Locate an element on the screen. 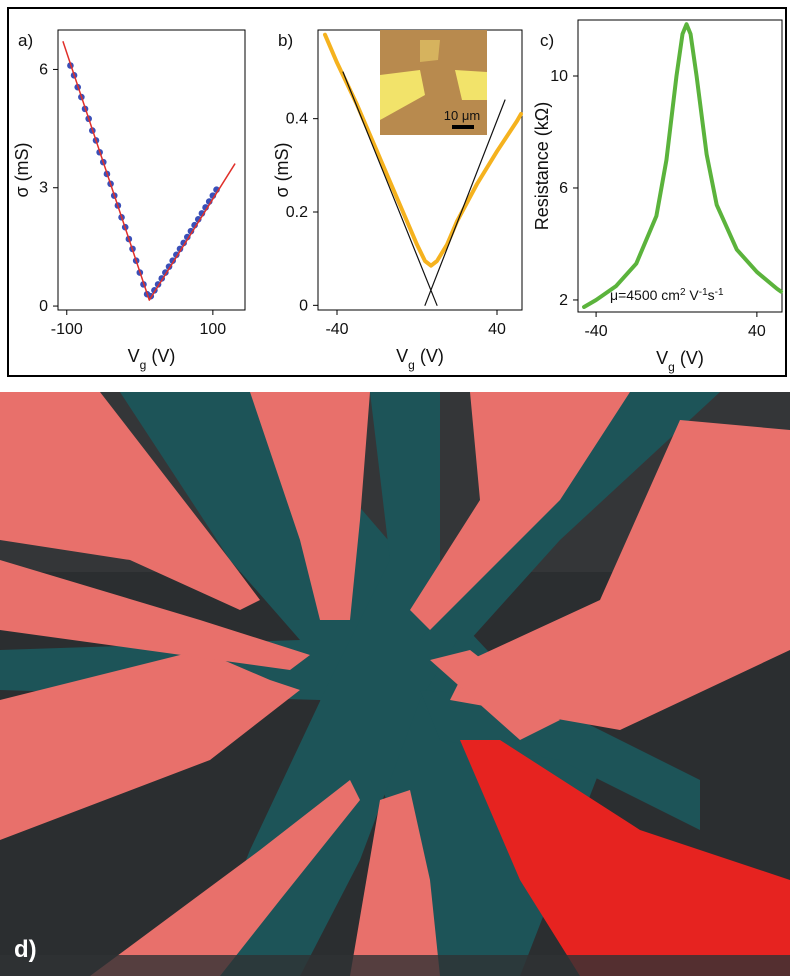  x-tick-label: 100 is located at coordinates (213, 329).